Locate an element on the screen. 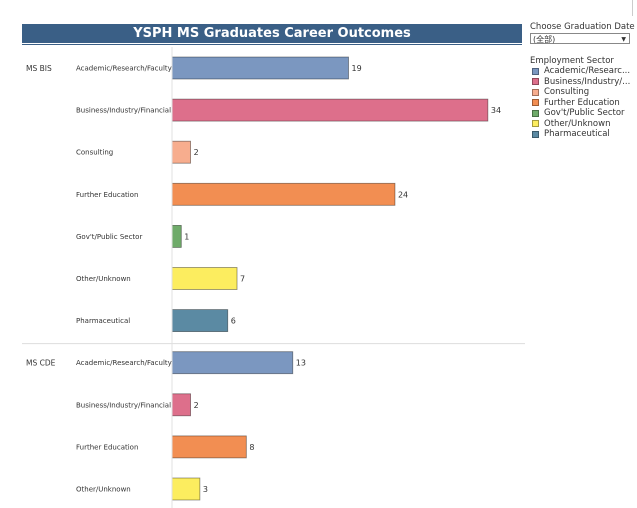 The height and width of the screenshot is (508, 637). legend-title: Employment Sector is located at coordinates (572, 61).